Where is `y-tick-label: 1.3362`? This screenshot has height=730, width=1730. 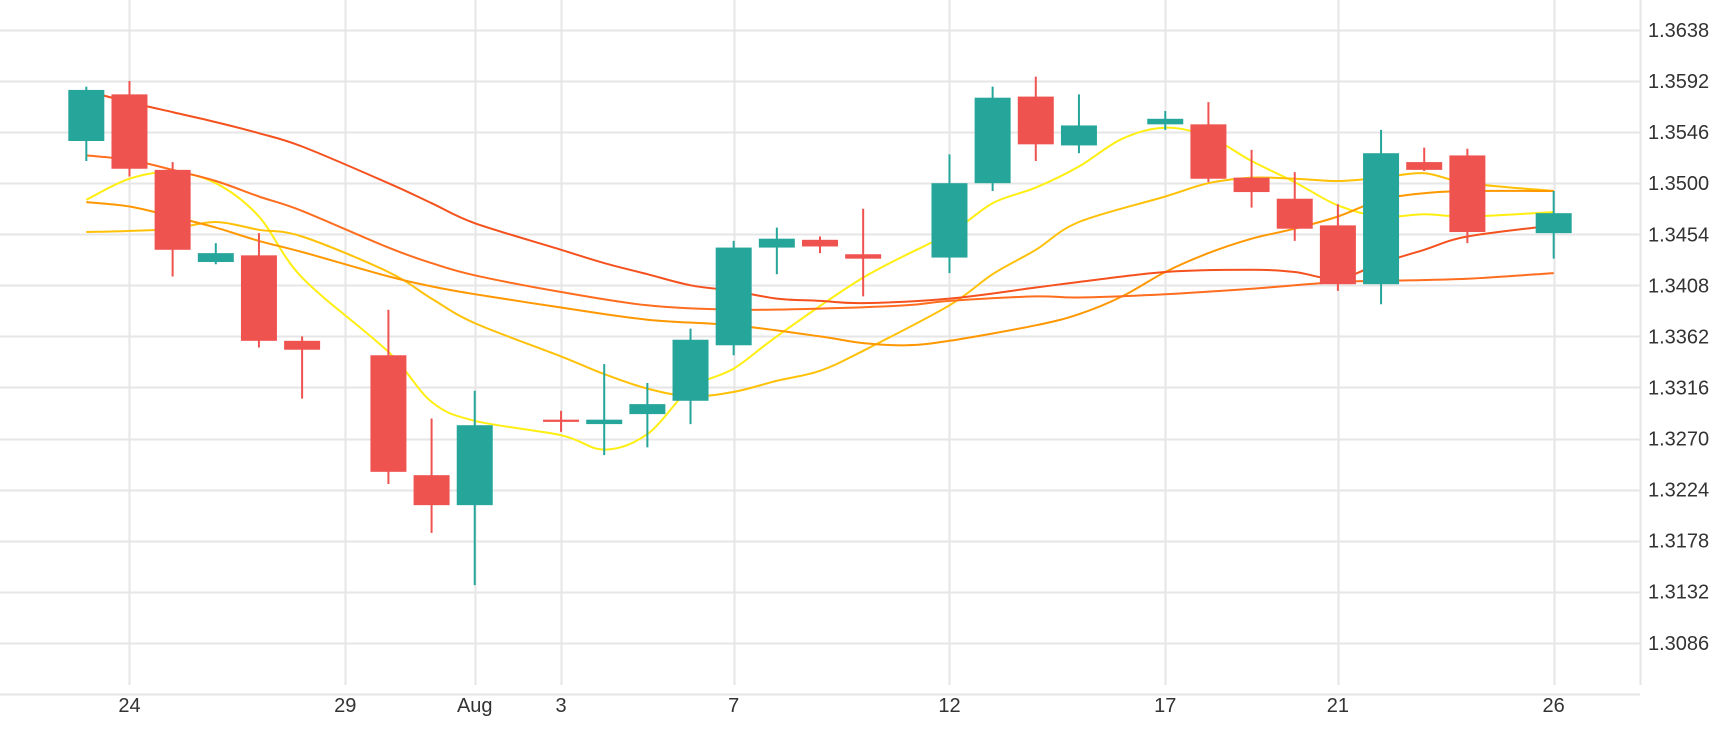 y-tick-label: 1.3362 is located at coordinates (1678, 337).